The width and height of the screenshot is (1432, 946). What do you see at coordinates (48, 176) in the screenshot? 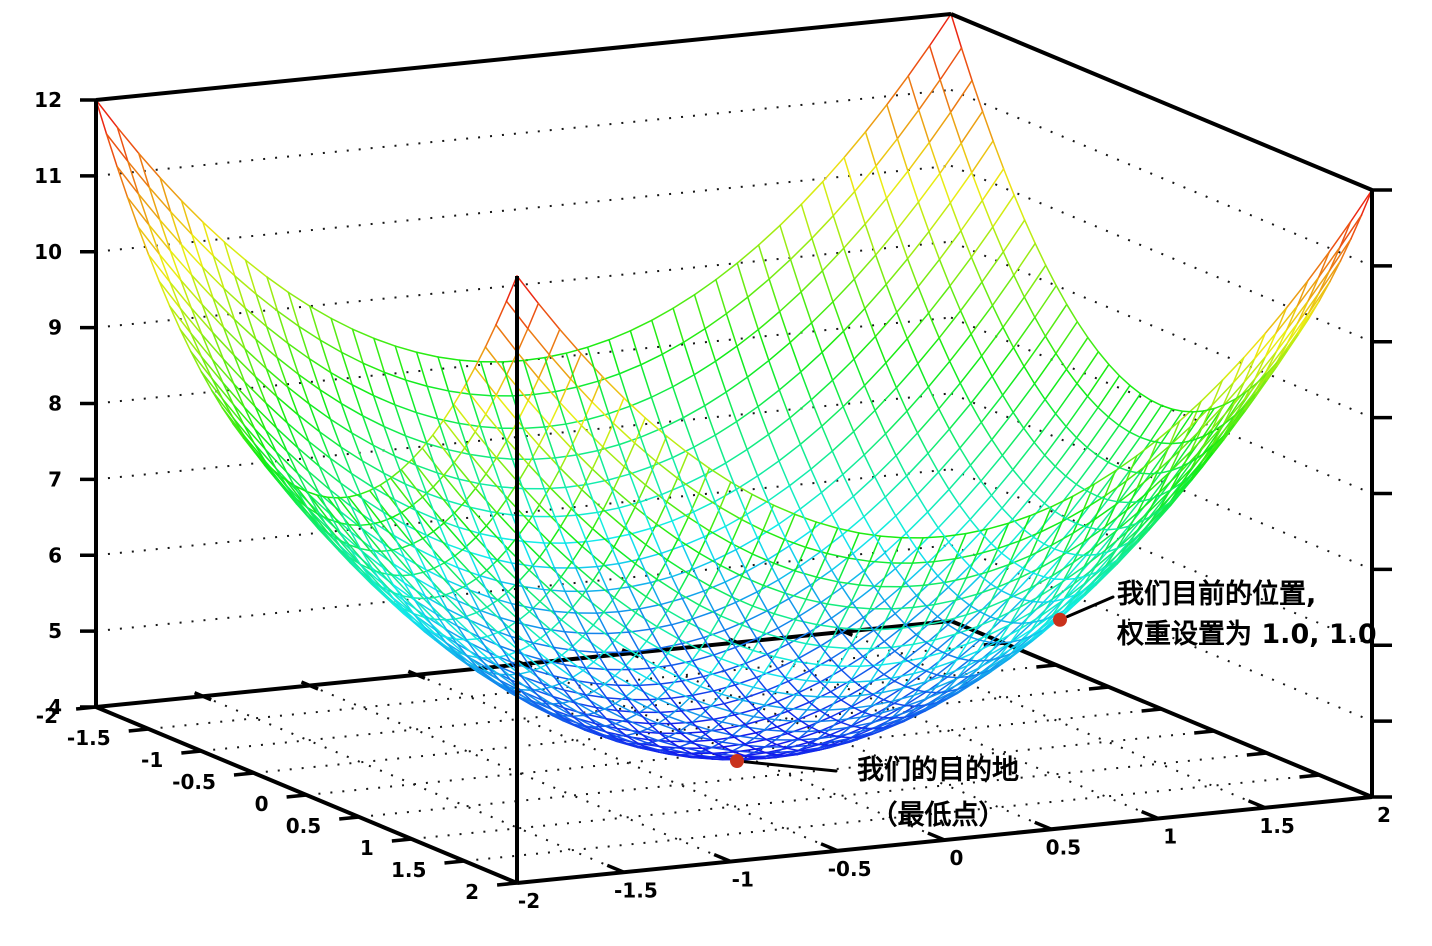
I see `z-tick-label: 11` at bounding box center [48, 176].